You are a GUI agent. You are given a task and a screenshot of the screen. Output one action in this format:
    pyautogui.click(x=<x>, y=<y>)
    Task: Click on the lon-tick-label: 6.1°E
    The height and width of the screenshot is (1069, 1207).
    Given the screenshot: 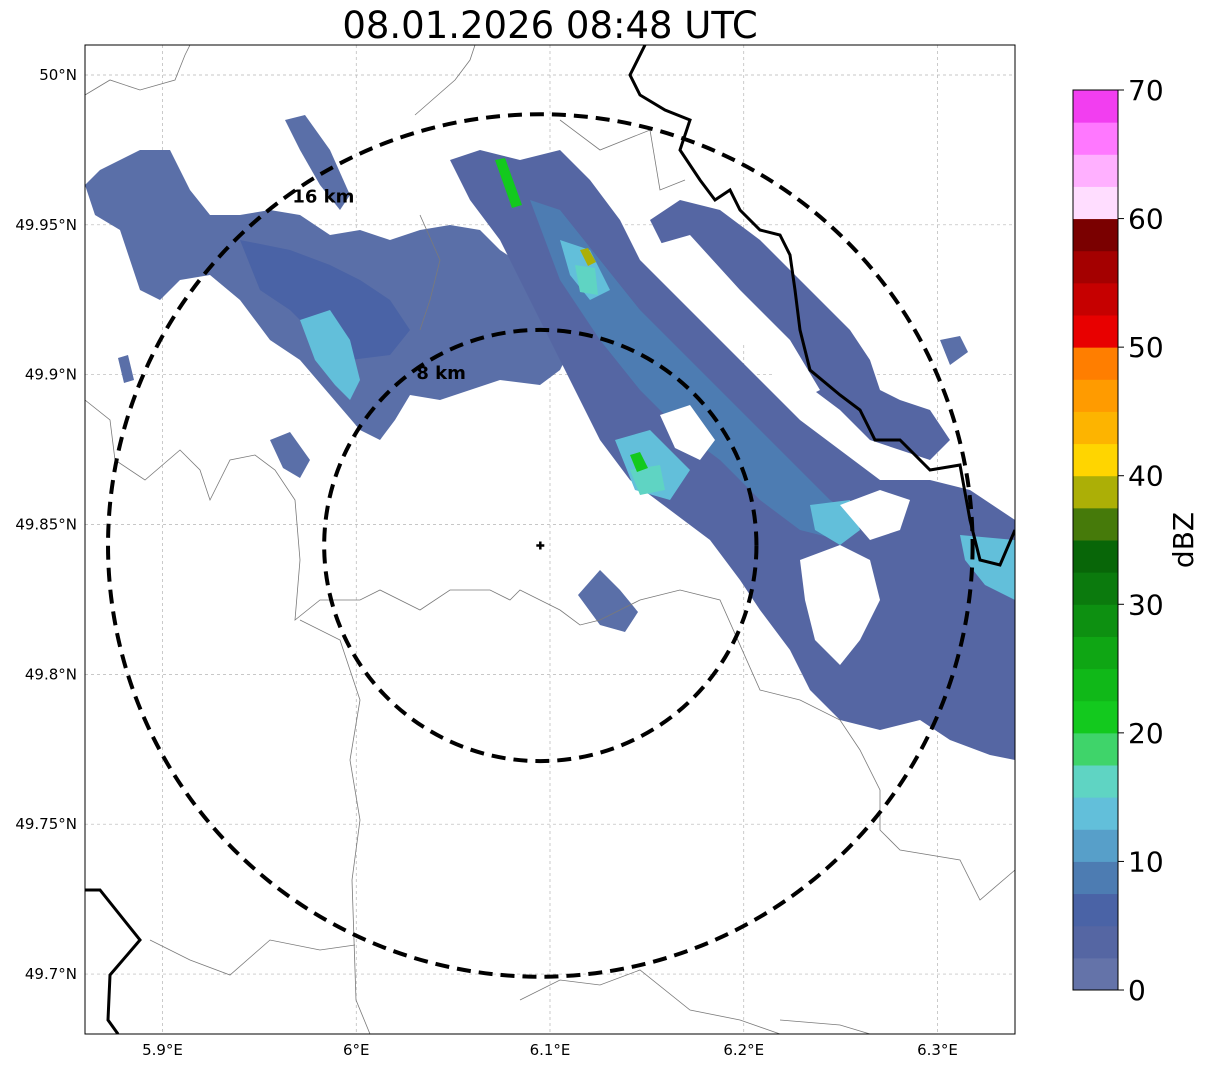 What is the action you would take?
    pyautogui.click(x=550, y=1050)
    